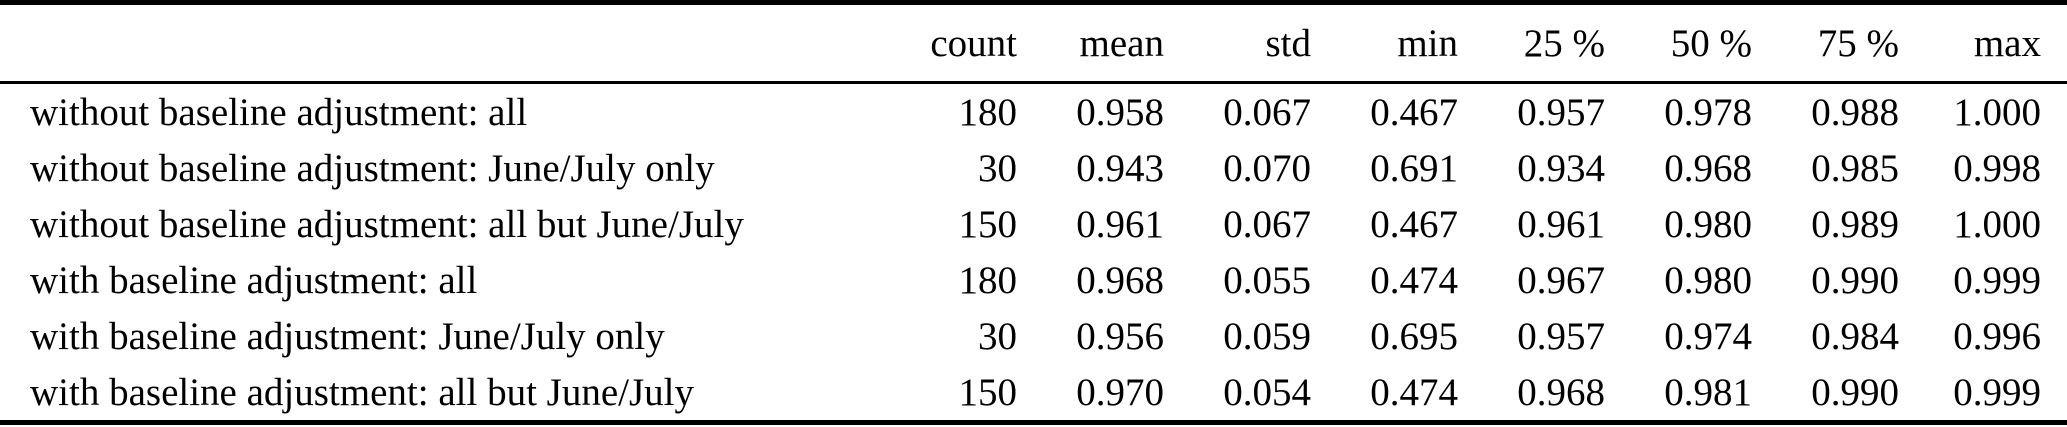 Image resolution: width=2067 pixels, height=427 pixels. Describe the element at coordinates (1267, 392) in the screenshot. I see `cell-std: 0.054` at that location.